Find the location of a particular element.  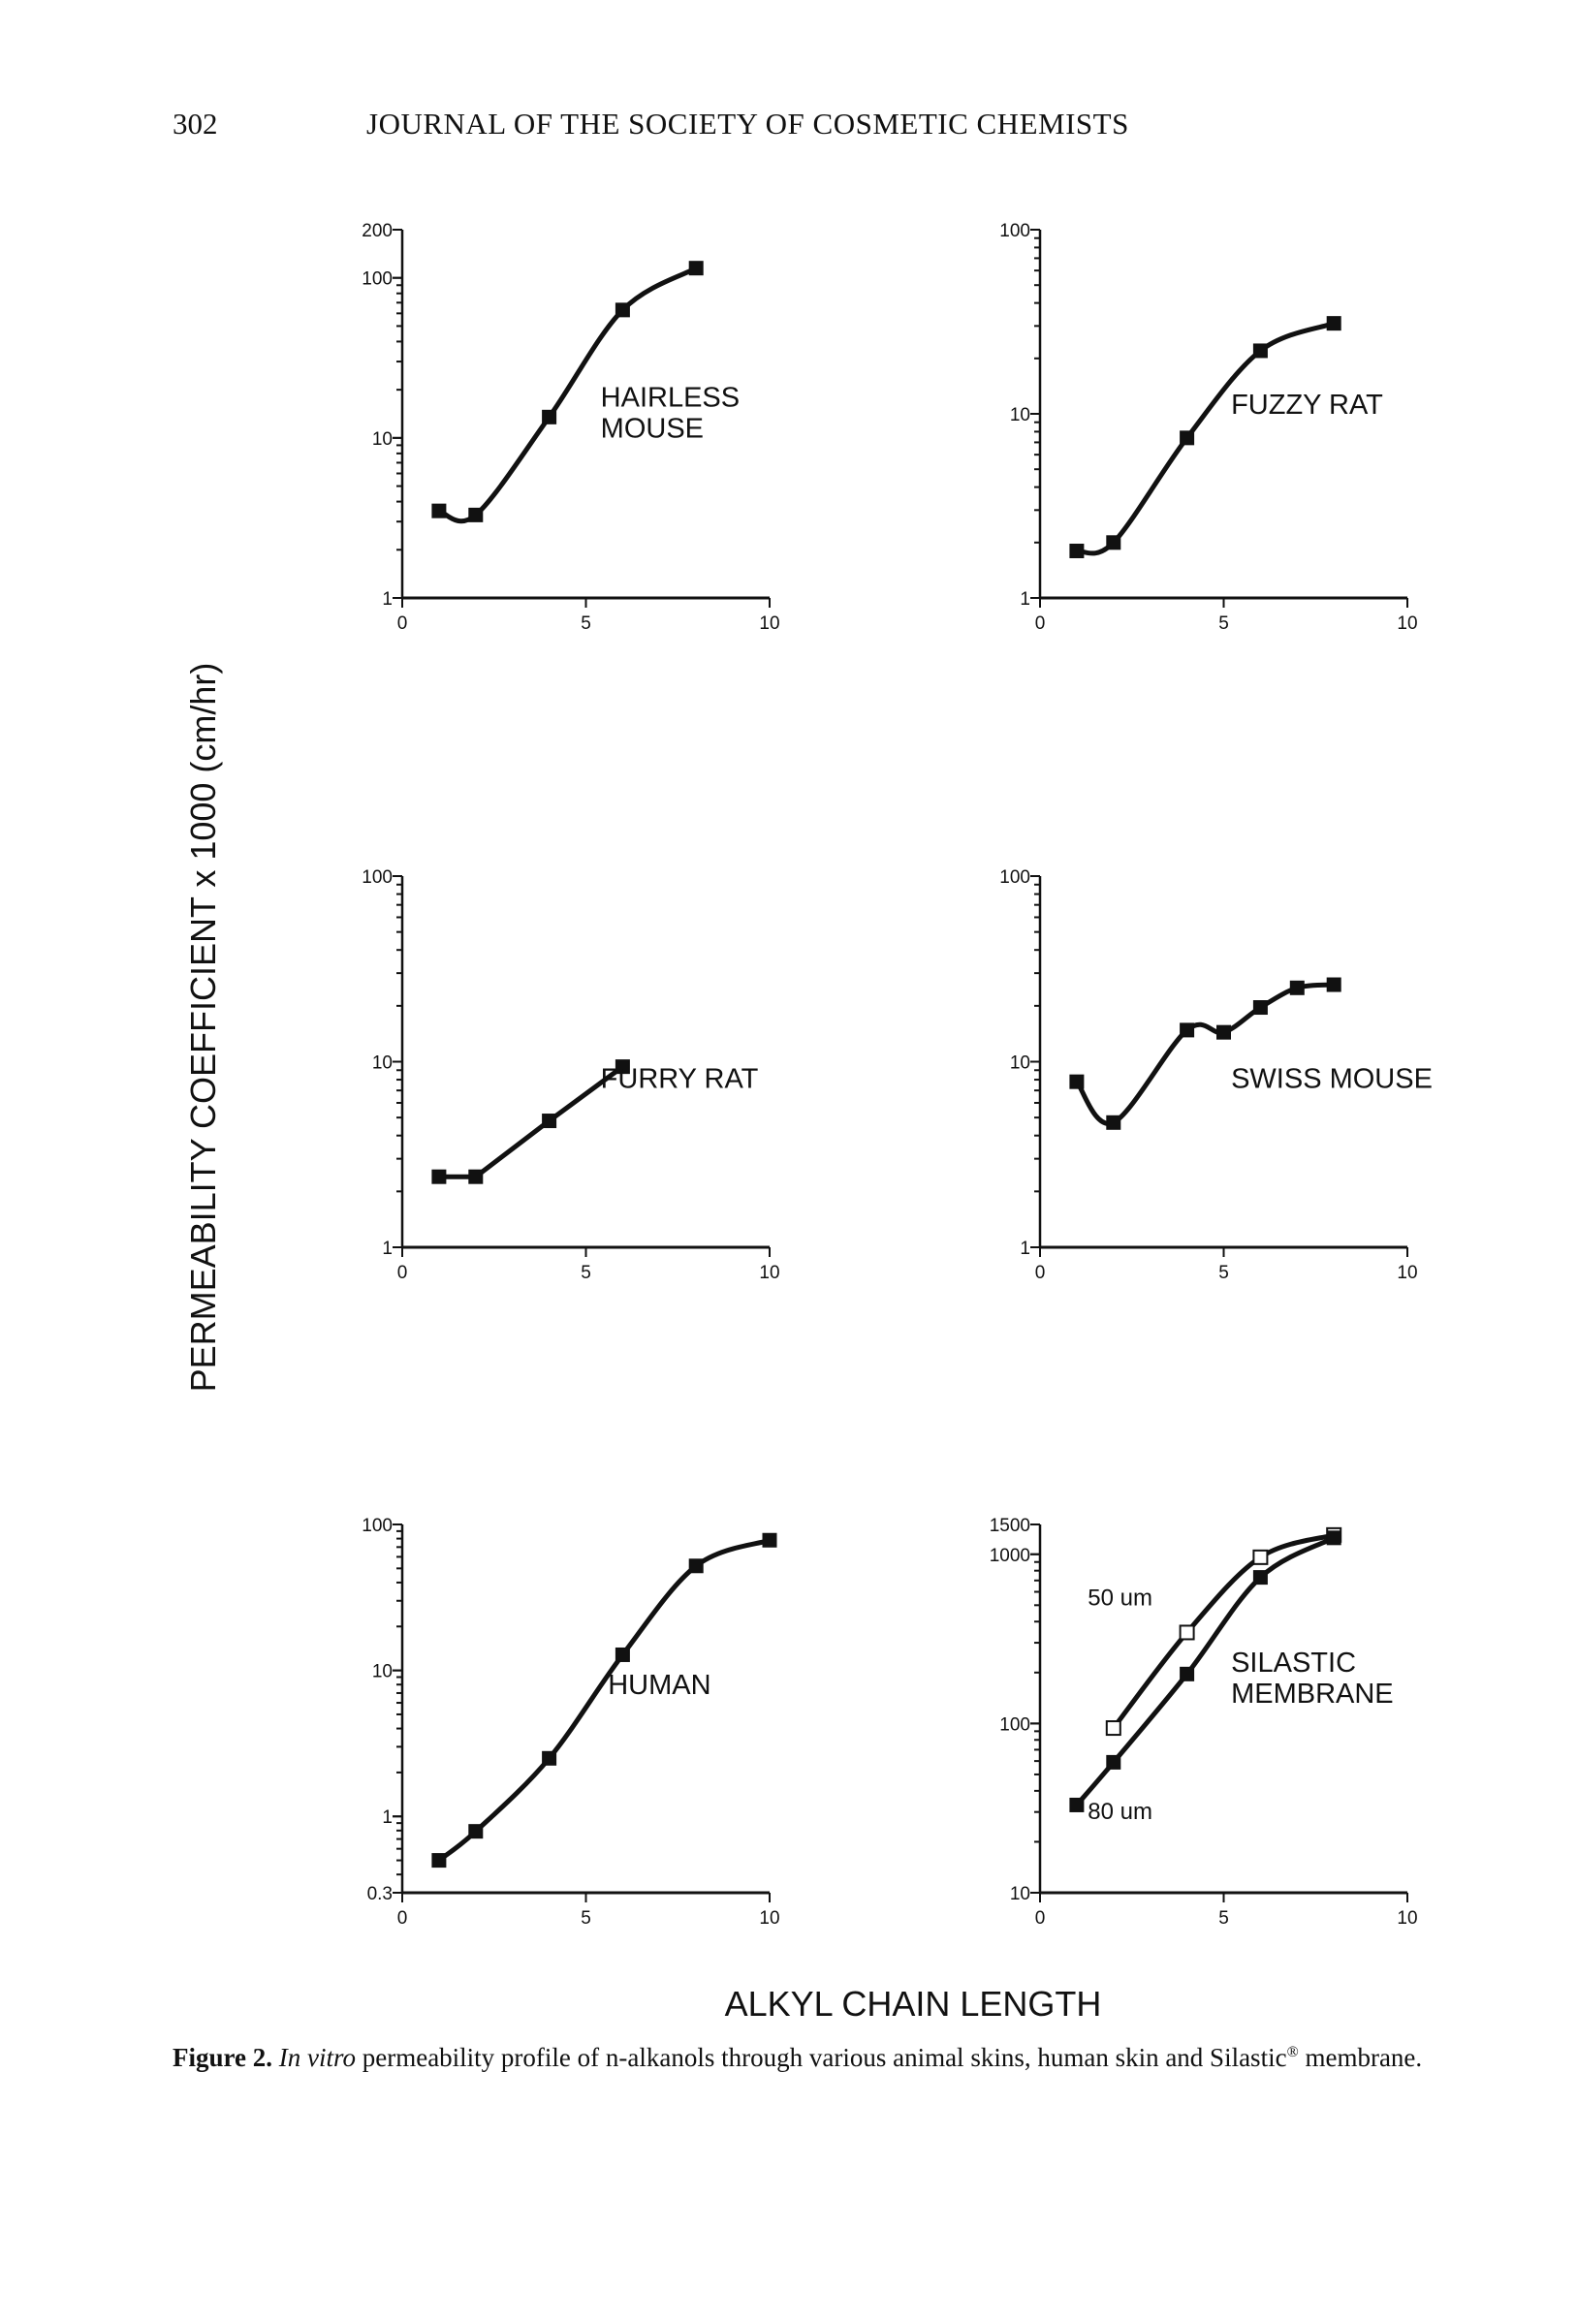

panel-title: HUMAN is located at coordinates (659, 1685).